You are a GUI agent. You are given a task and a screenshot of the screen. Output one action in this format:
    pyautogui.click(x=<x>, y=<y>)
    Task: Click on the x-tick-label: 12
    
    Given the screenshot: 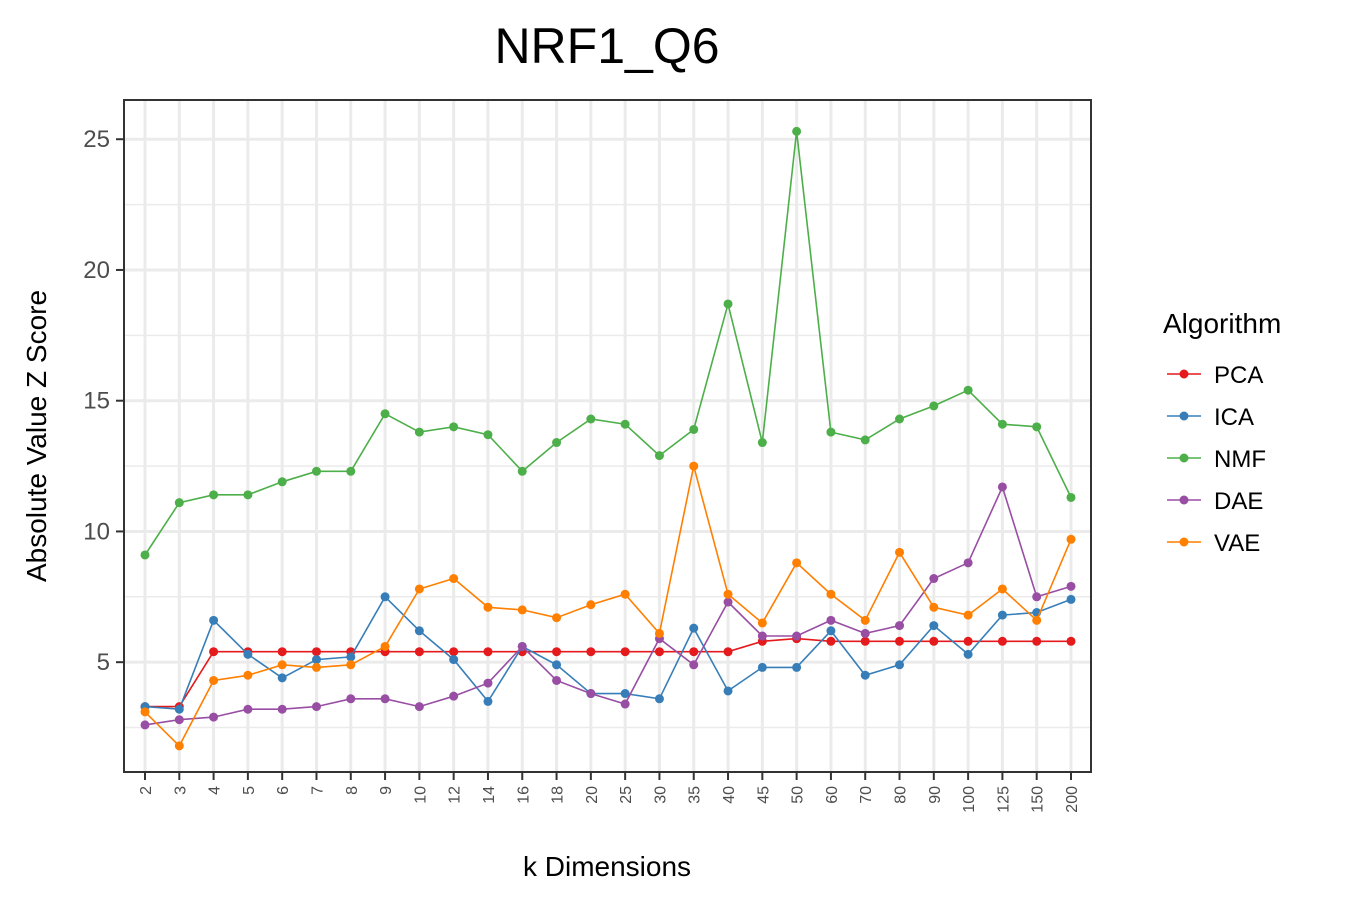 What is the action you would take?
    pyautogui.click(x=455, y=795)
    